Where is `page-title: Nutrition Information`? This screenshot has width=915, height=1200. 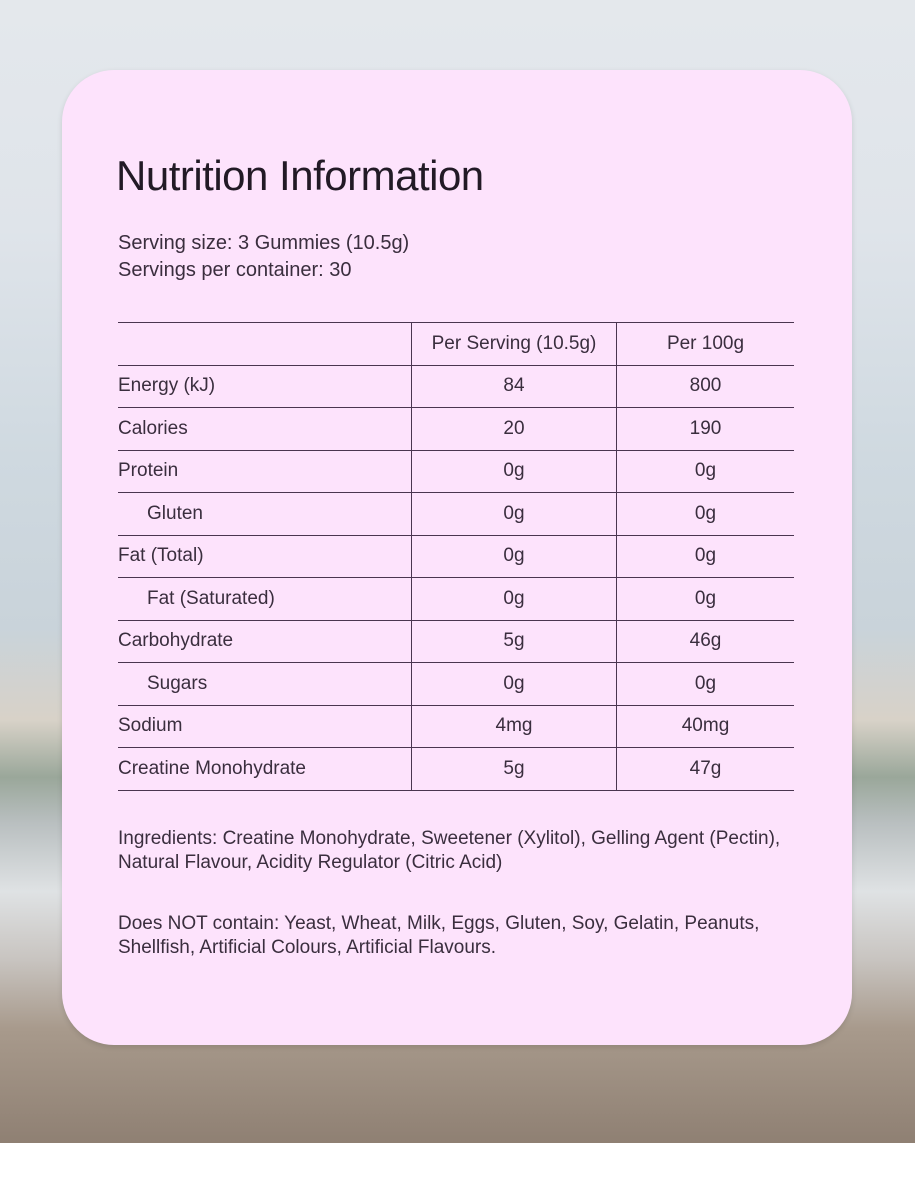
page-title: Nutrition Information is located at coordinates (300, 175).